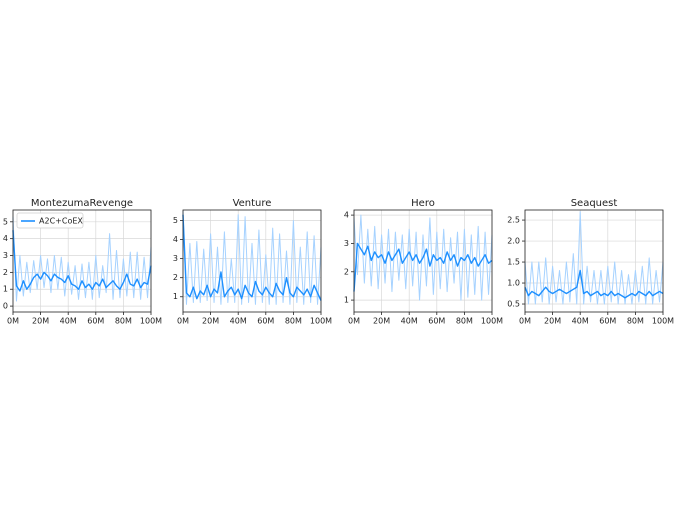 The width and height of the screenshot is (677, 523). What do you see at coordinates (513, 220) in the screenshot?
I see `y-tick-label: 2.5` at bounding box center [513, 220].